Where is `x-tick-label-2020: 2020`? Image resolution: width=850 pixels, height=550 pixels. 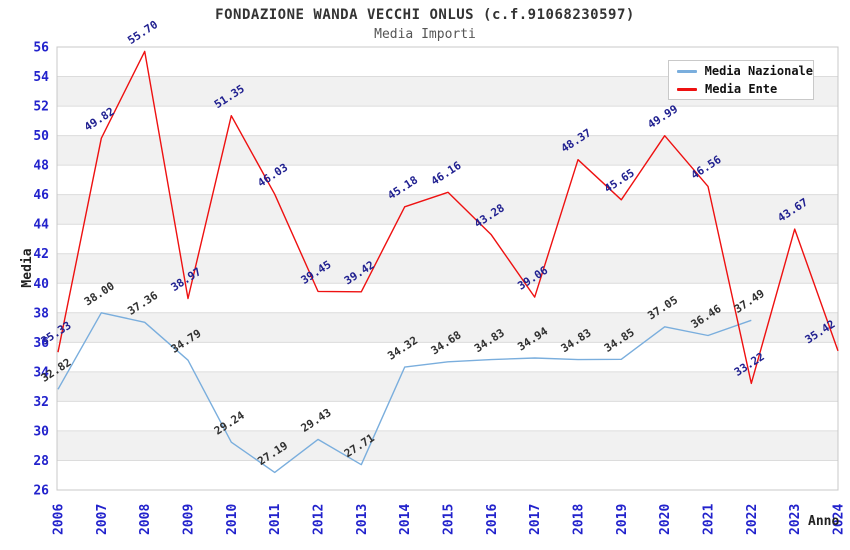
x-tick-label-2020: 2020 is located at coordinates (665, 519).